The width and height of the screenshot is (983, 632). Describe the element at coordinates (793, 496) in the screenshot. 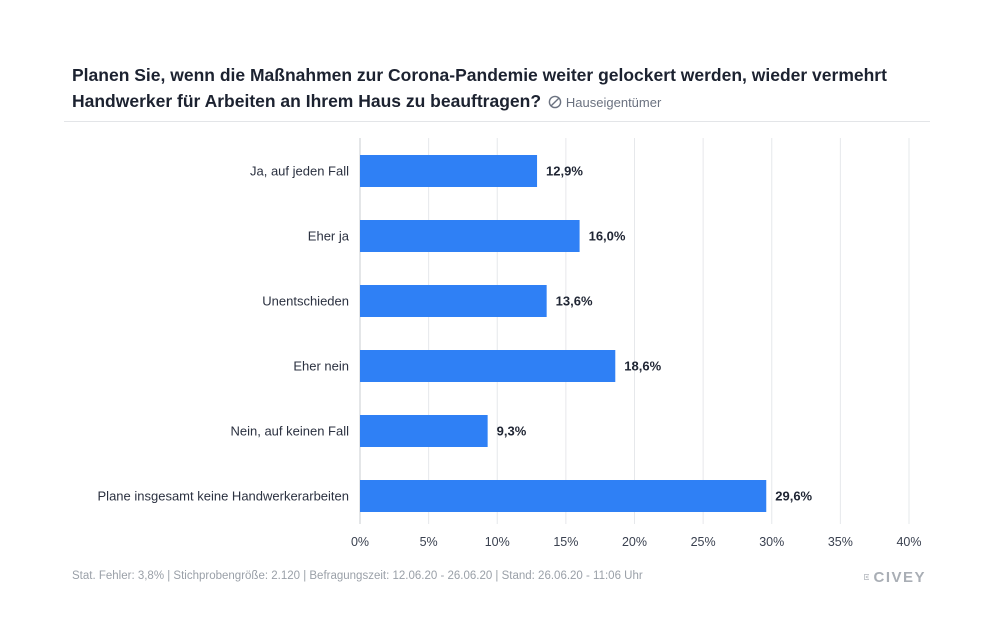

I see `data-label: 29,6%` at that location.